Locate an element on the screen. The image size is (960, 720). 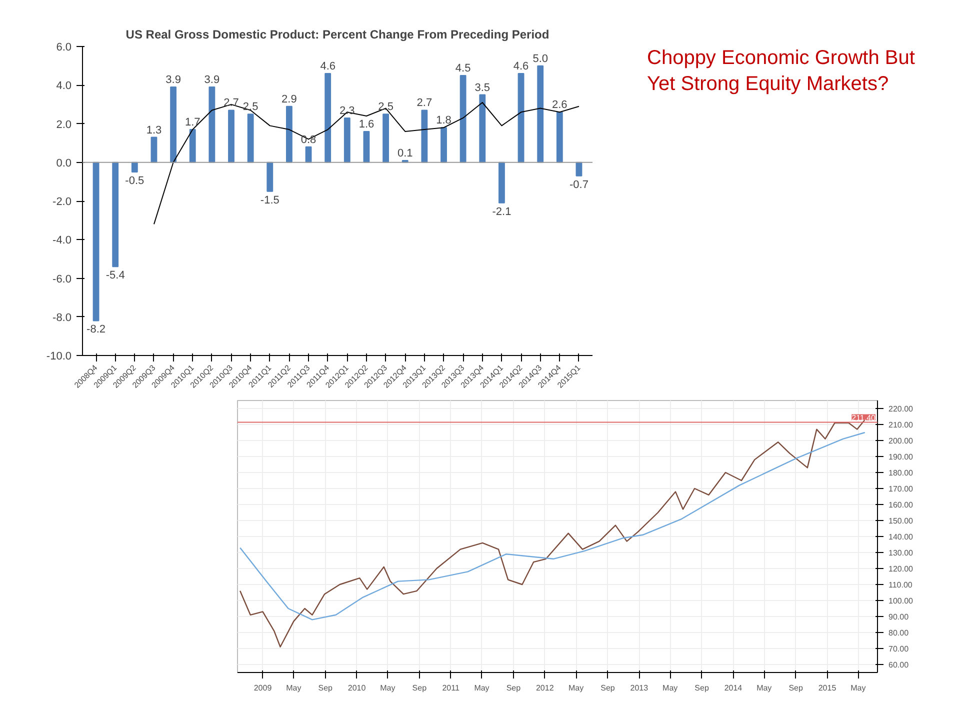
data-label: 0.1 is located at coordinates (405, 153).